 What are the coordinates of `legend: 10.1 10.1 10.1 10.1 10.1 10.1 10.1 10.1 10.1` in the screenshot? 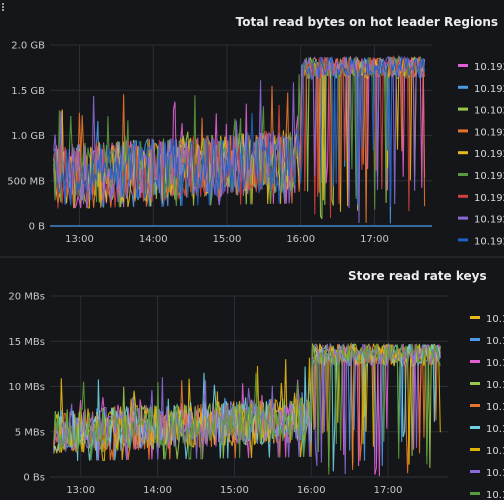 It's located at (487, 407).